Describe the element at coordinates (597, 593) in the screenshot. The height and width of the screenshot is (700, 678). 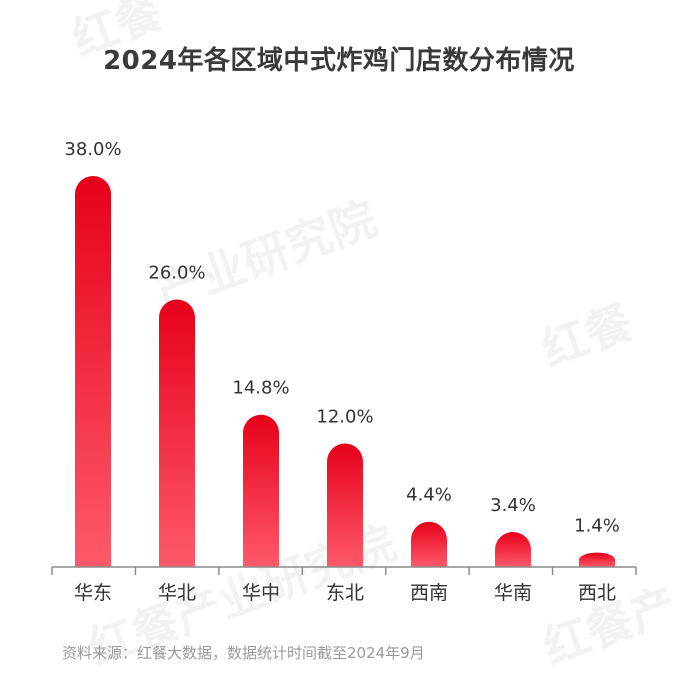
I see `x-tick-label: 西北` at that location.